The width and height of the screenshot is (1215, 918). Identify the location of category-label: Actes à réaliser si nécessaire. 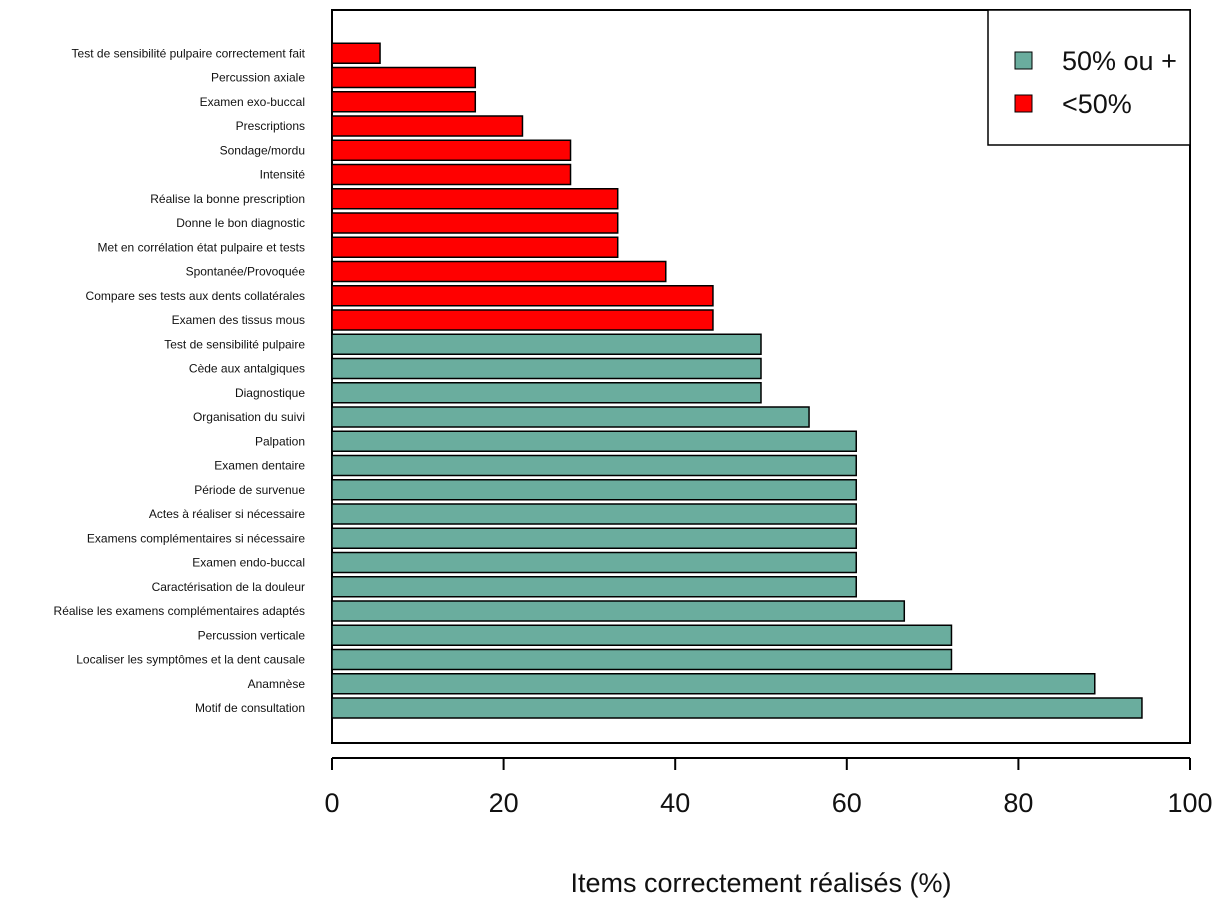
(227, 514).